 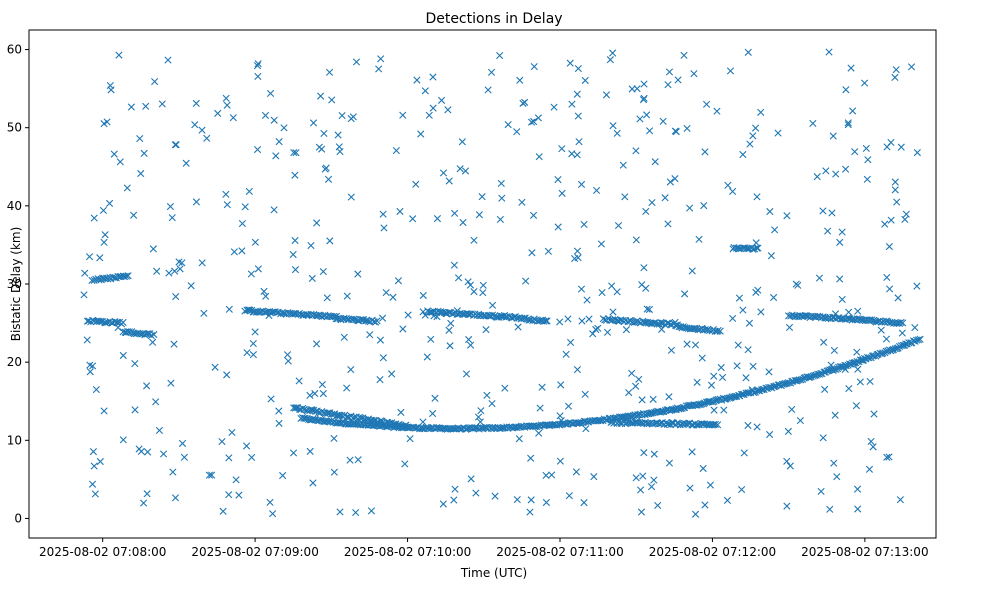 I want to click on x-tick-label-2: 2025-08-02 07:10:00, so click(x=407, y=552).